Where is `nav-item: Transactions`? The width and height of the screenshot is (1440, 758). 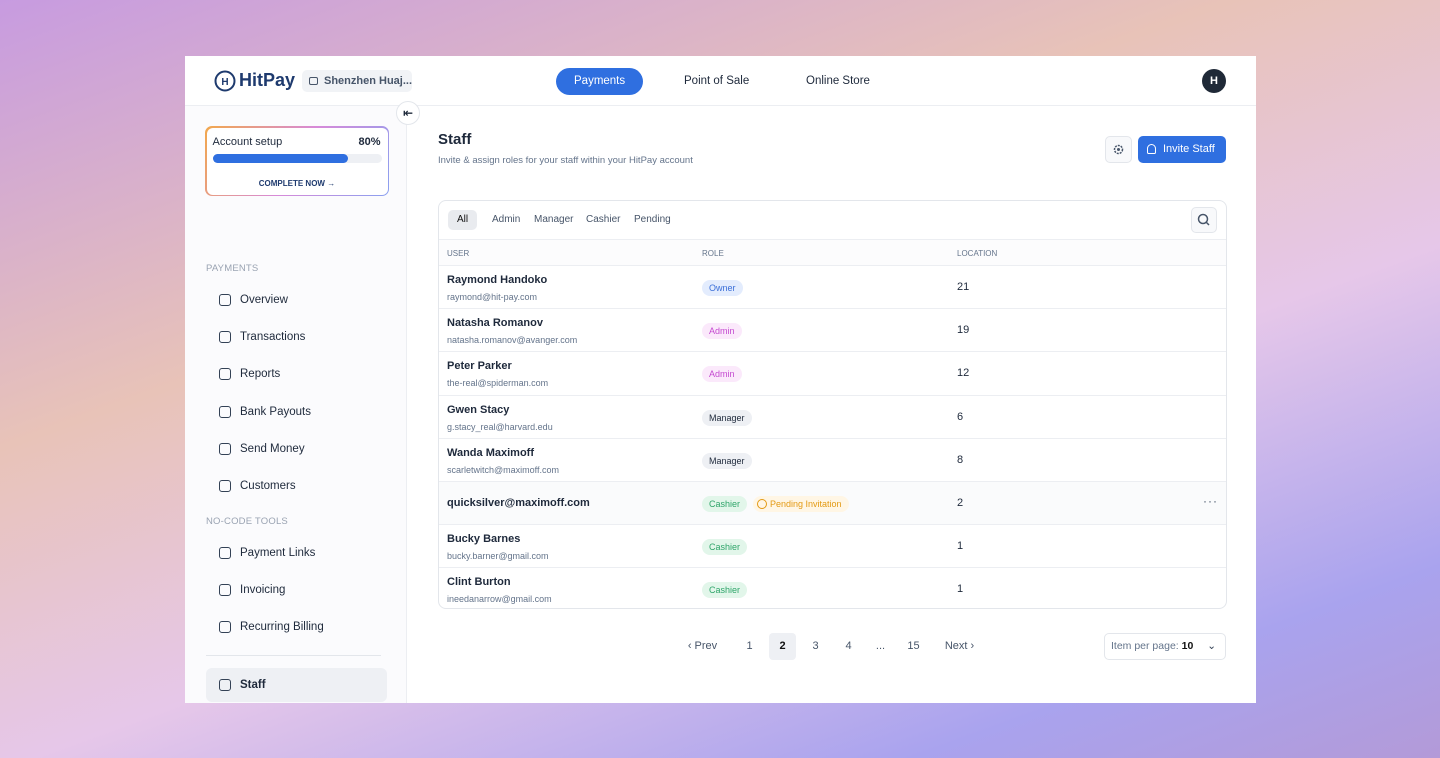 nav-item: Transactions is located at coordinates (296, 337).